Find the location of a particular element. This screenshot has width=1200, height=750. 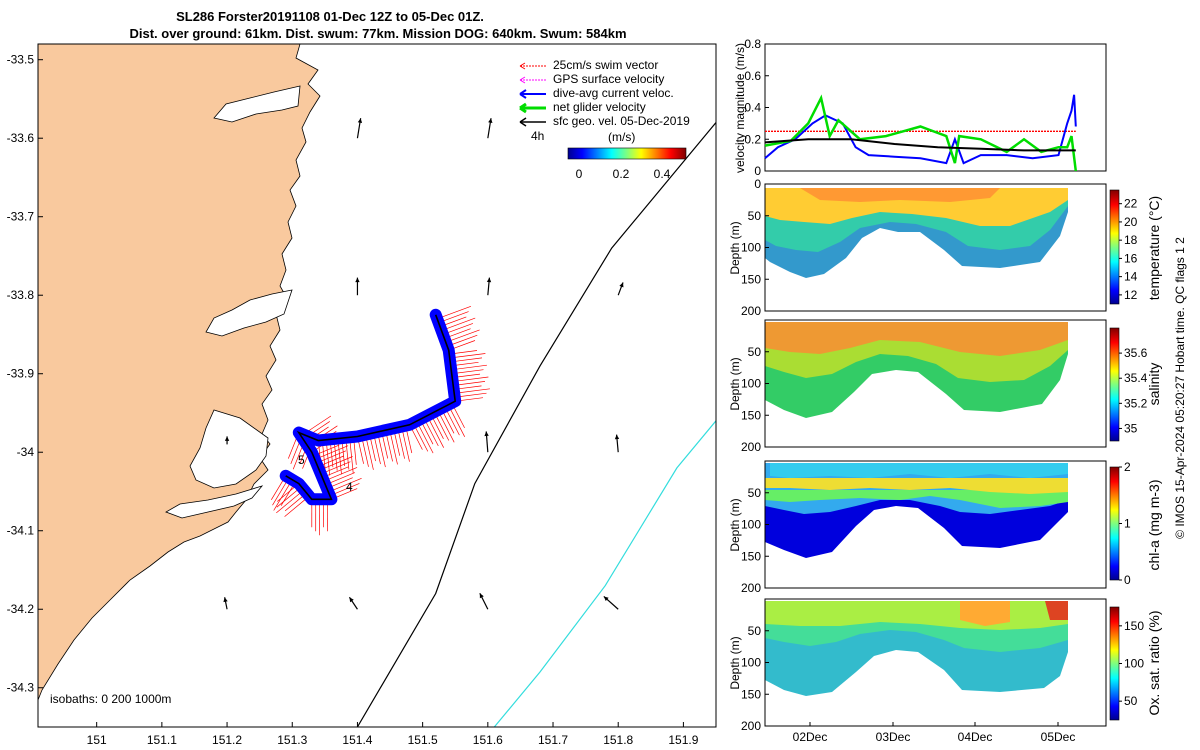

map-x-tick-label: 151.5 is located at coordinates (423, 740).